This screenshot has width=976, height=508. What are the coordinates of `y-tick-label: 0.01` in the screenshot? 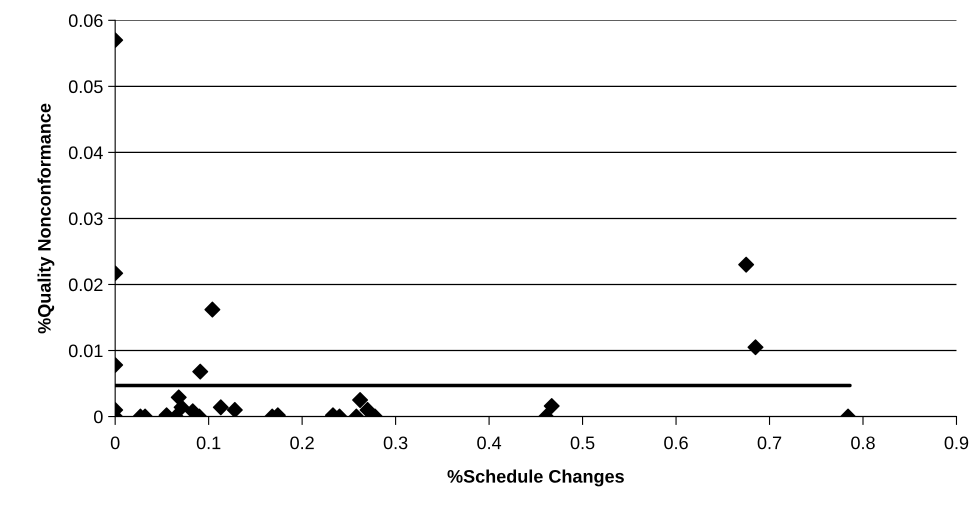 It's located at (85, 351).